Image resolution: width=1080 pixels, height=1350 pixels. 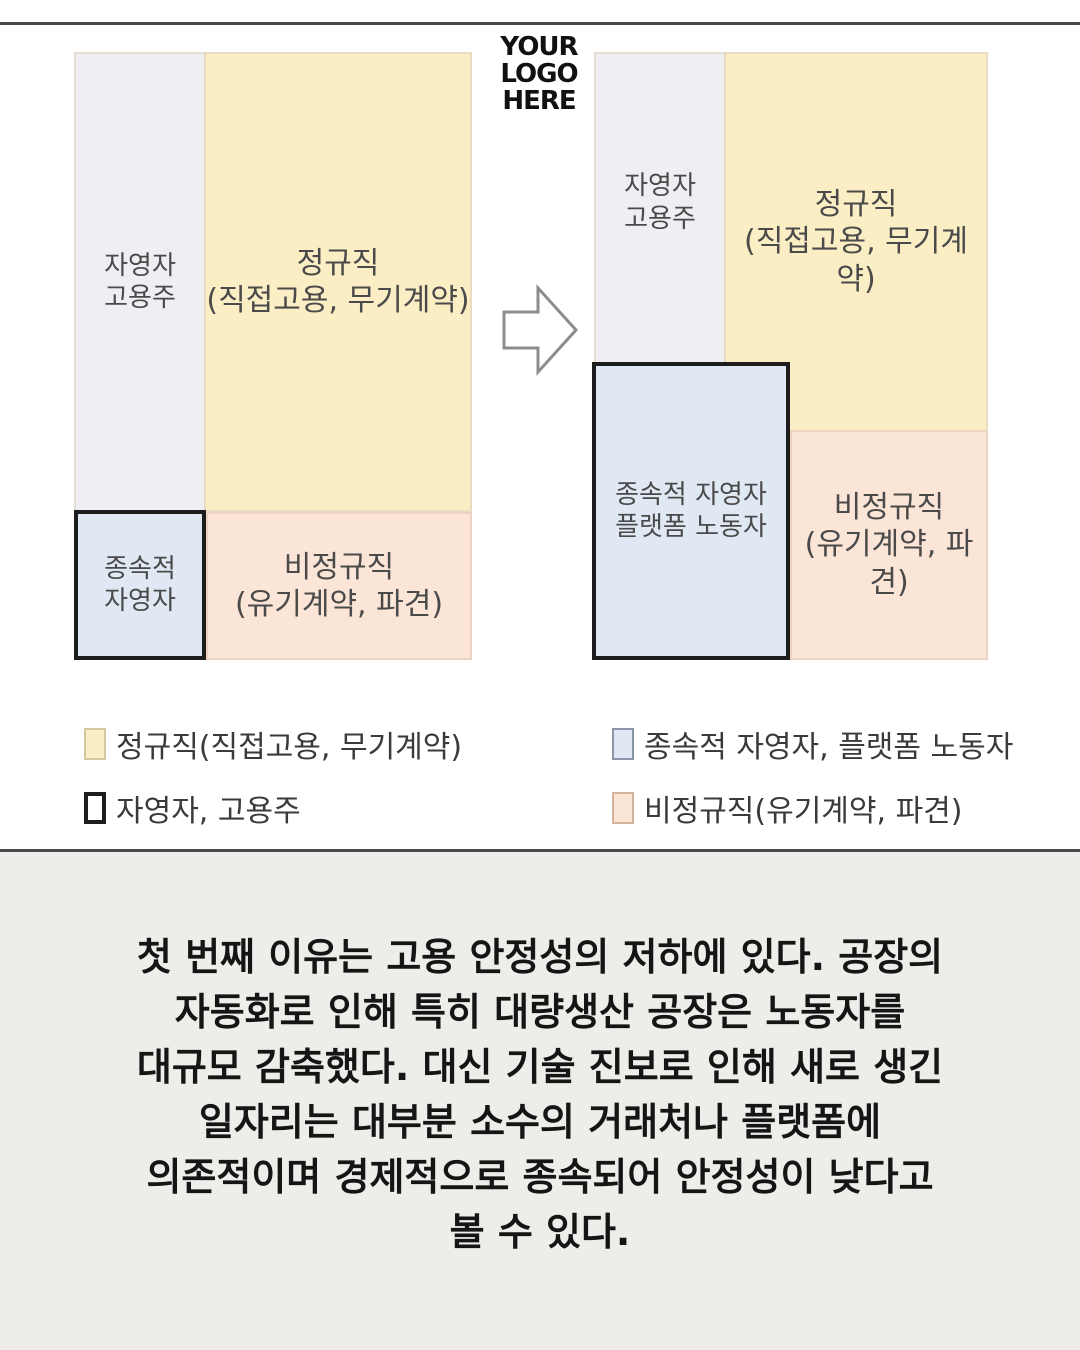 What do you see at coordinates (660, 218) in the screenshot?
I see `after-self-employed-label-2: 고용주` at bounding box center [660, 218].